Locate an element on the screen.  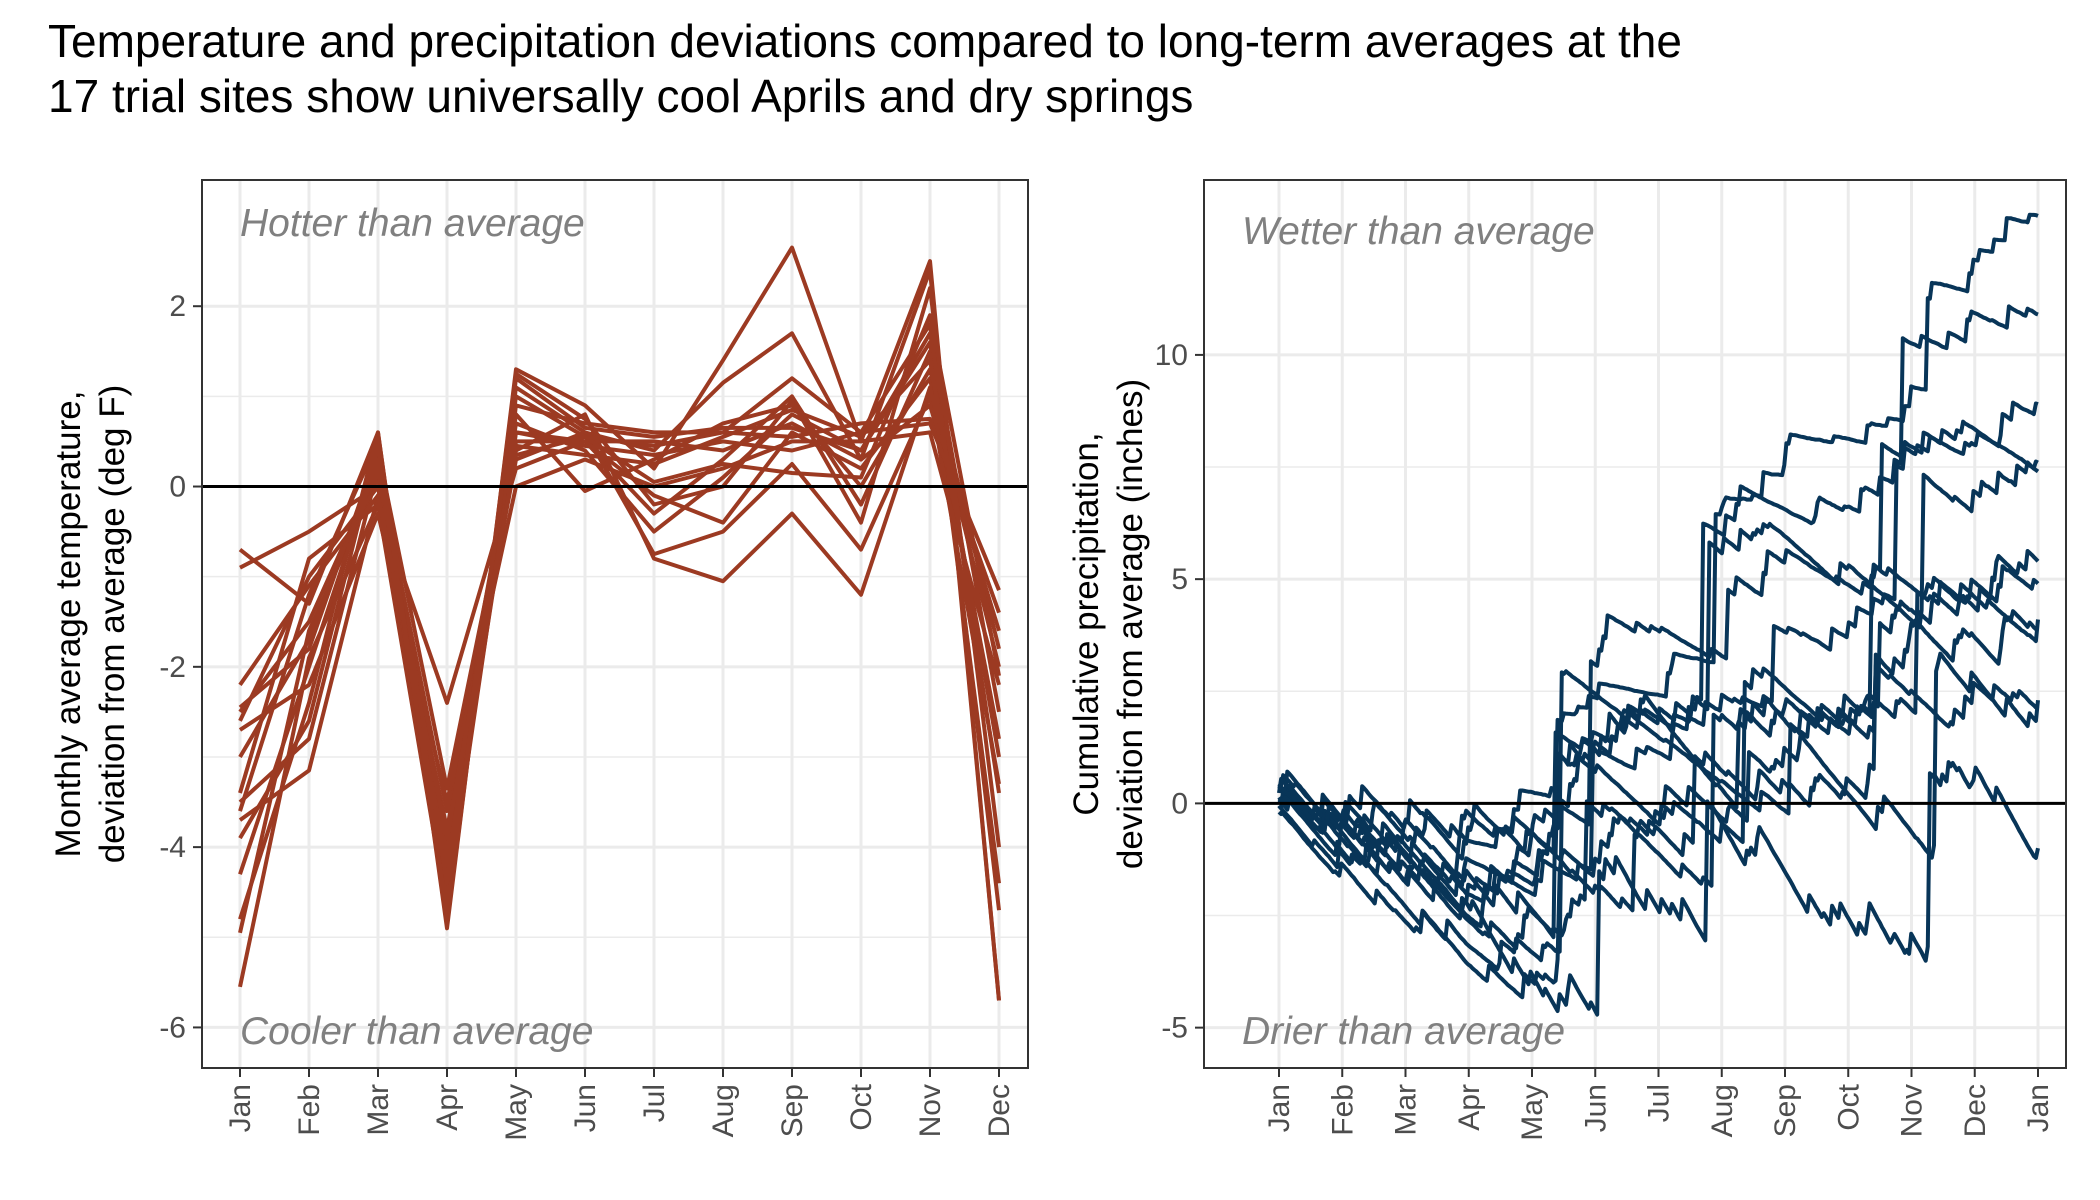
annotation-bottom: Drier than average is located at coordinates (1403, 1031).